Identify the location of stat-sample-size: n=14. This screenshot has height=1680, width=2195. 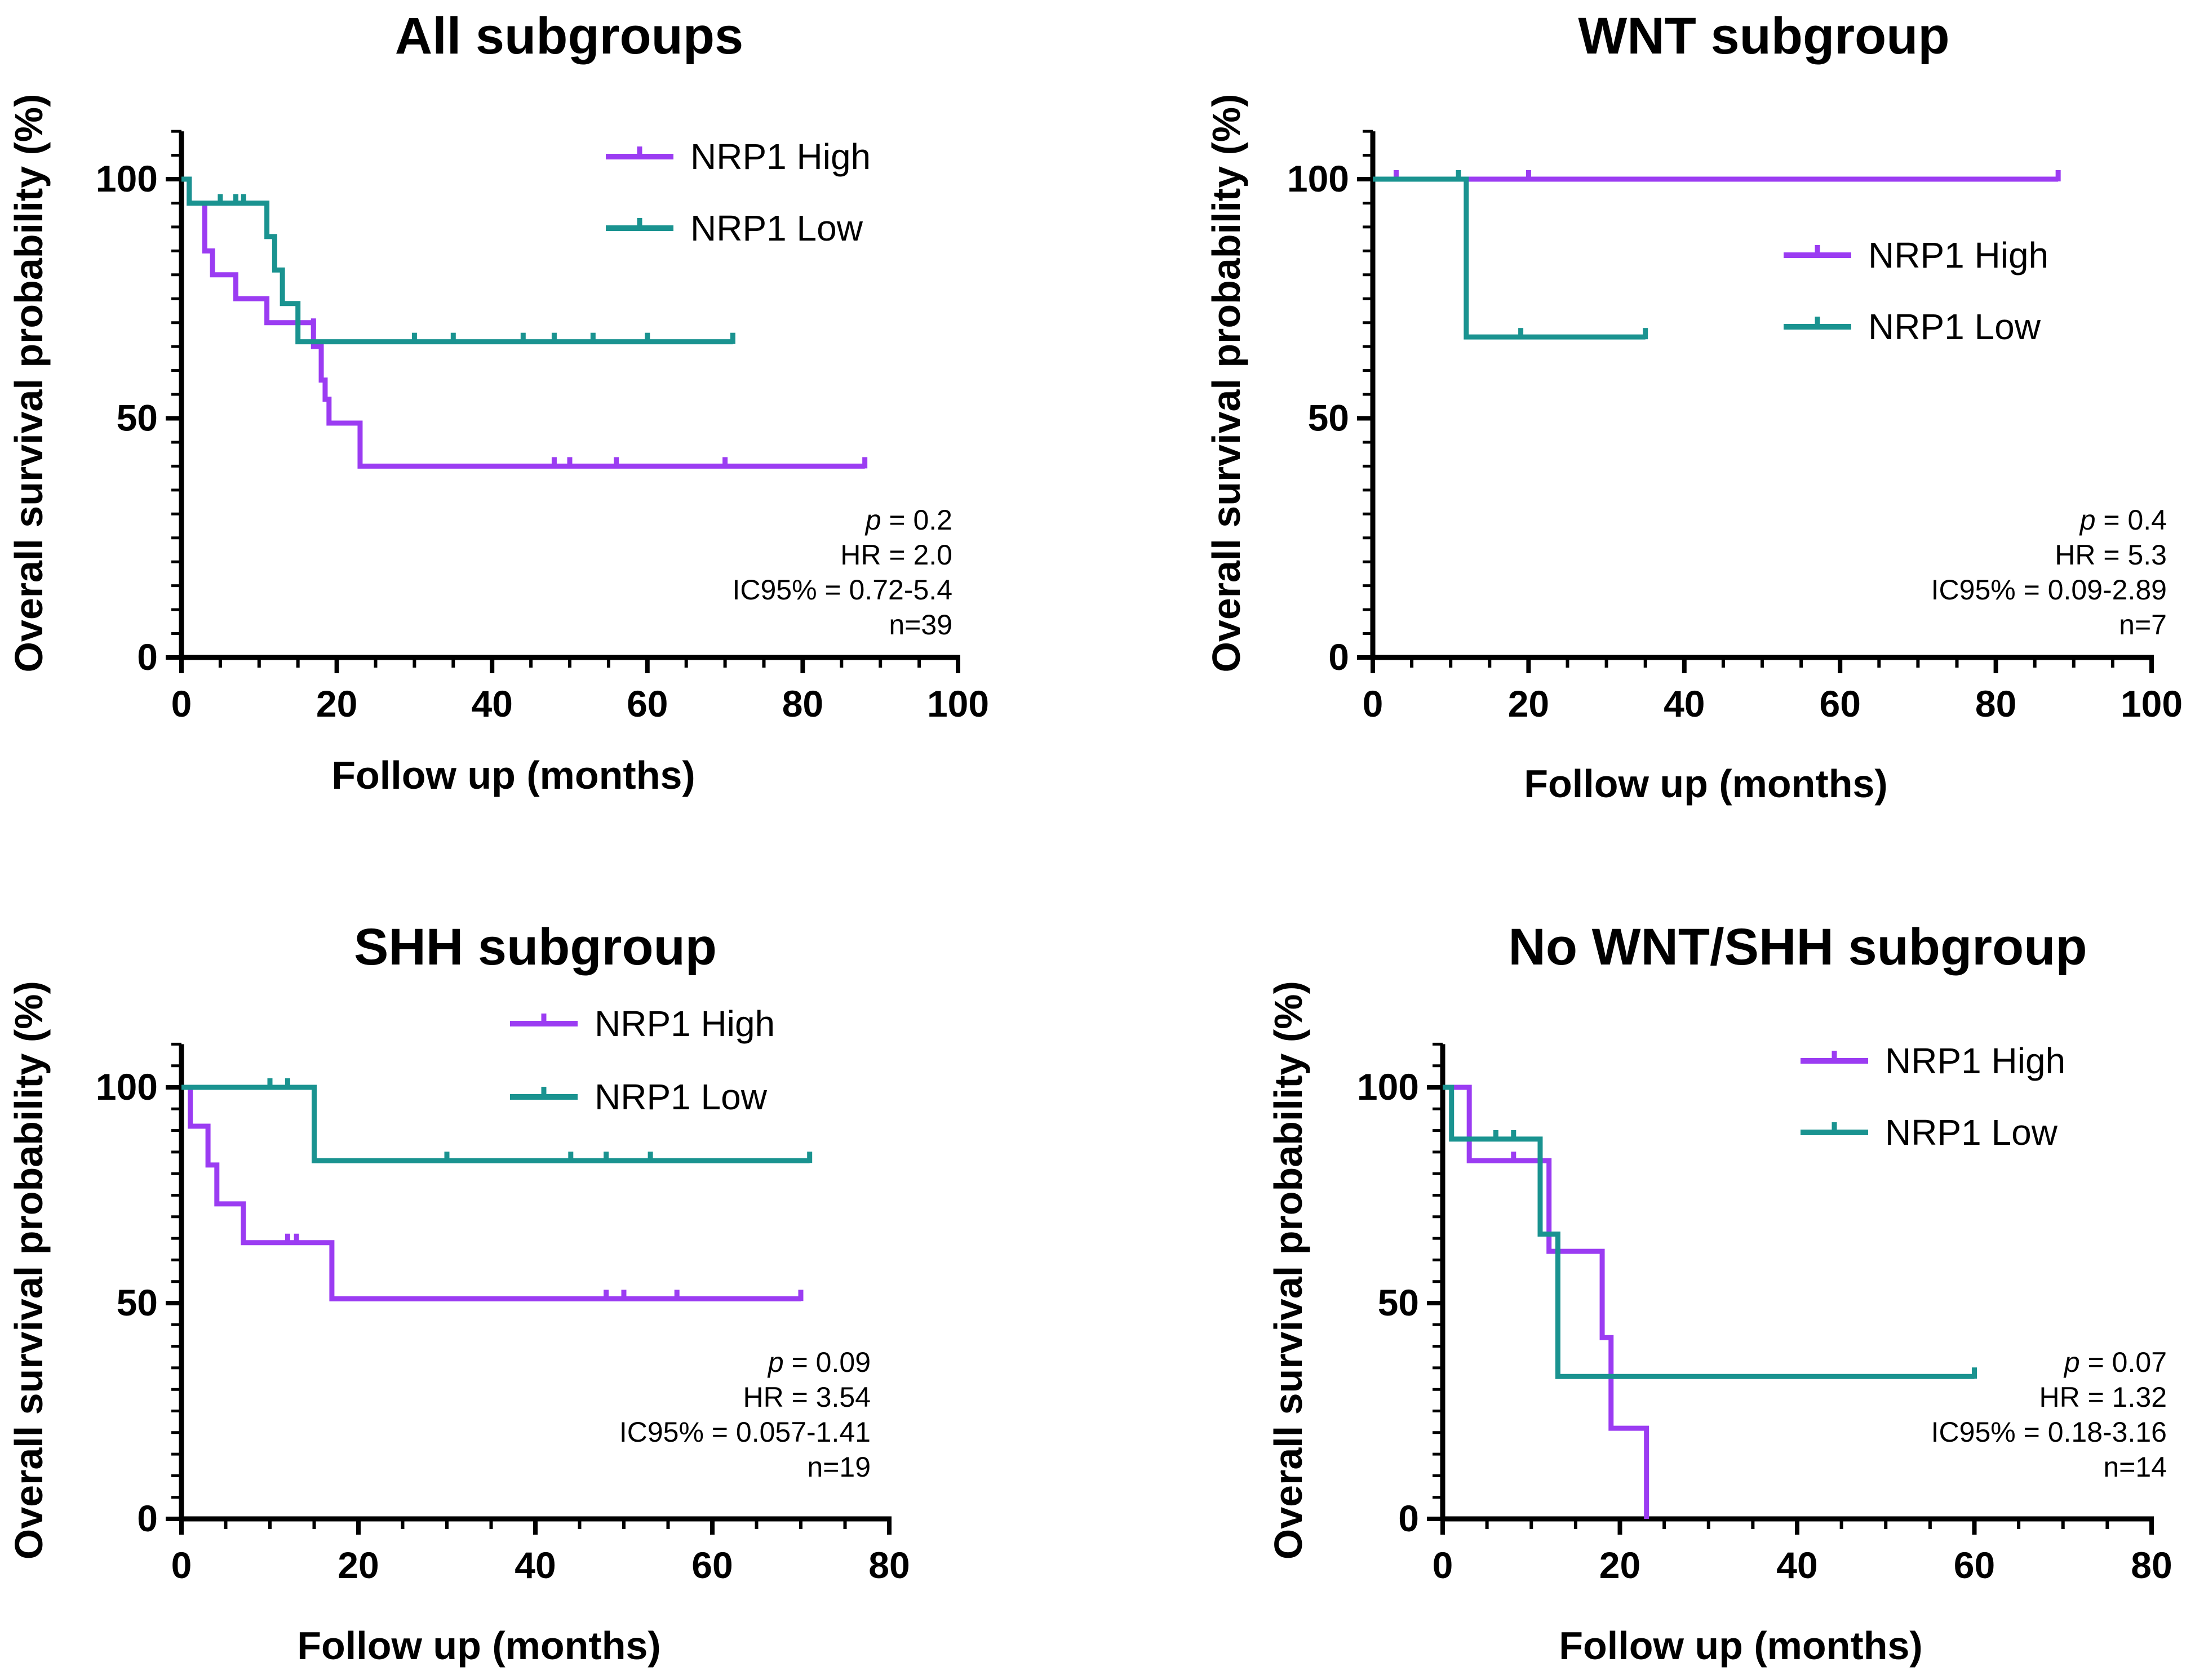
(2135, 1467).